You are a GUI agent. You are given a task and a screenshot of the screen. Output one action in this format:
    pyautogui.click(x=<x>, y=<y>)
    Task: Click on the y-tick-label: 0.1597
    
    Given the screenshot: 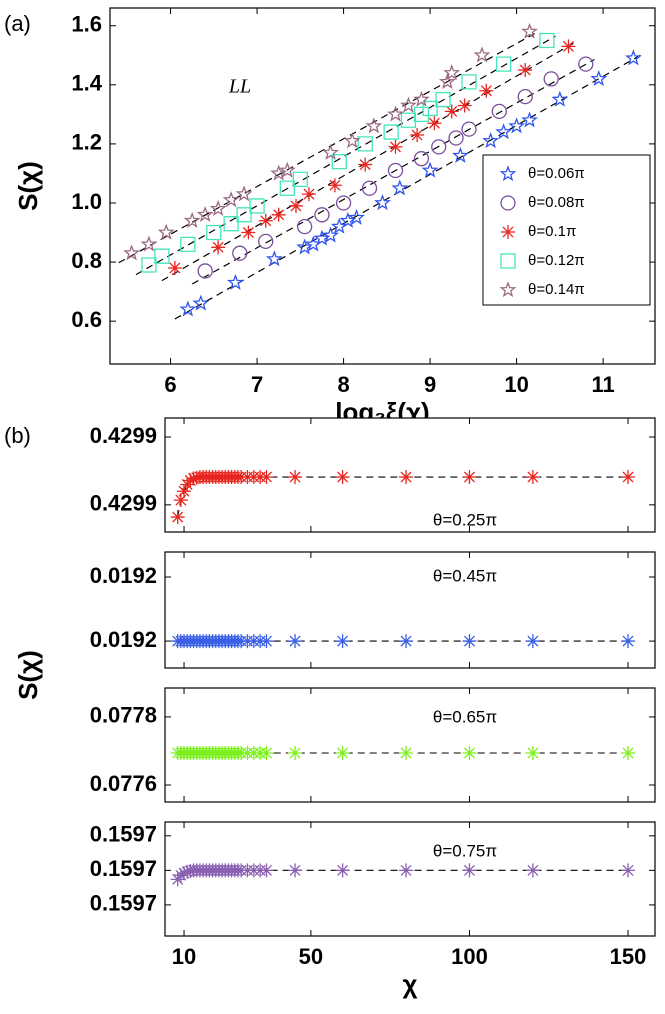 What is the action you would take?
    pyautogui.click(x=123, y=834)
    